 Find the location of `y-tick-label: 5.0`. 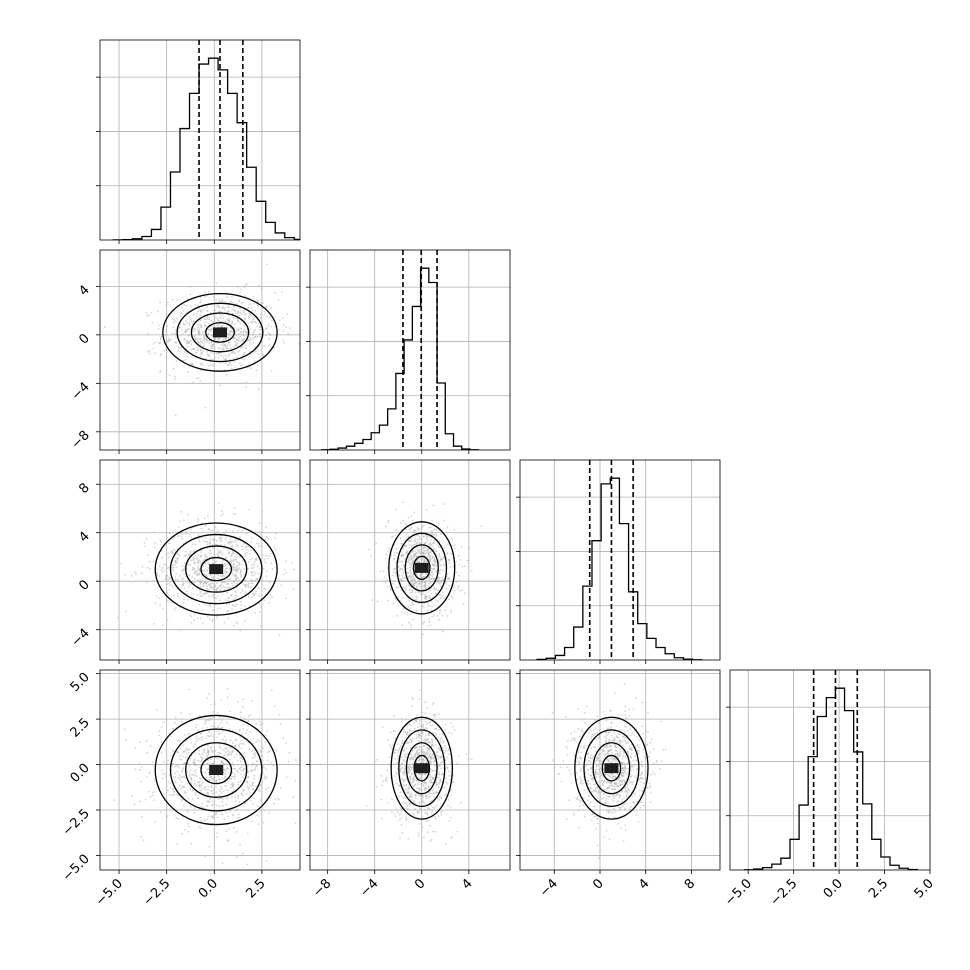

y-tick-label: 5.0 is located at coordinates (80, 682).